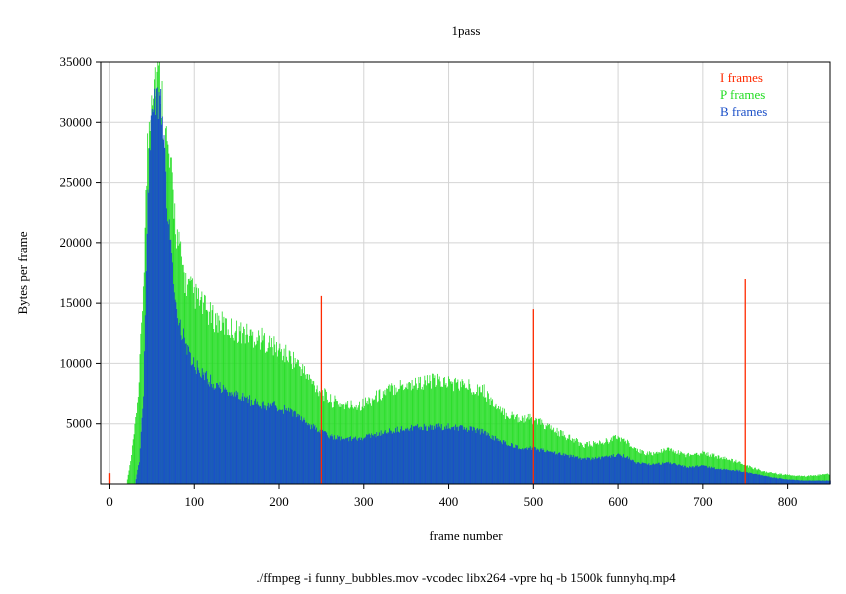  I want to click on chart-title: 1pass, so click(466, 30).